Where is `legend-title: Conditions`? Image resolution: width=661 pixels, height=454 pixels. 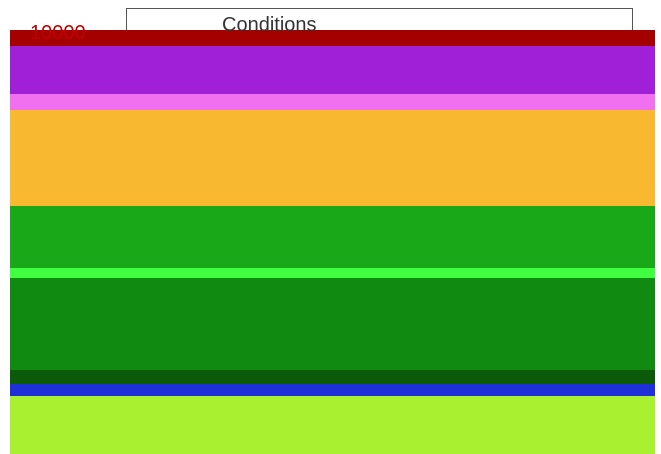
legend-title: Conditions is located at coordinates (269, 25).